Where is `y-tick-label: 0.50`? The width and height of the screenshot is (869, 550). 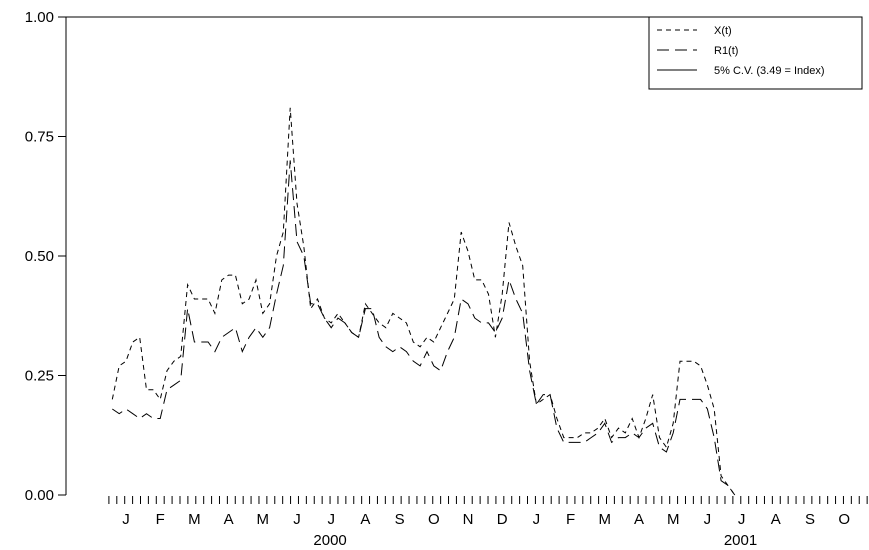
y-tick-label: 0.50 is located at coordinates (39, 256).